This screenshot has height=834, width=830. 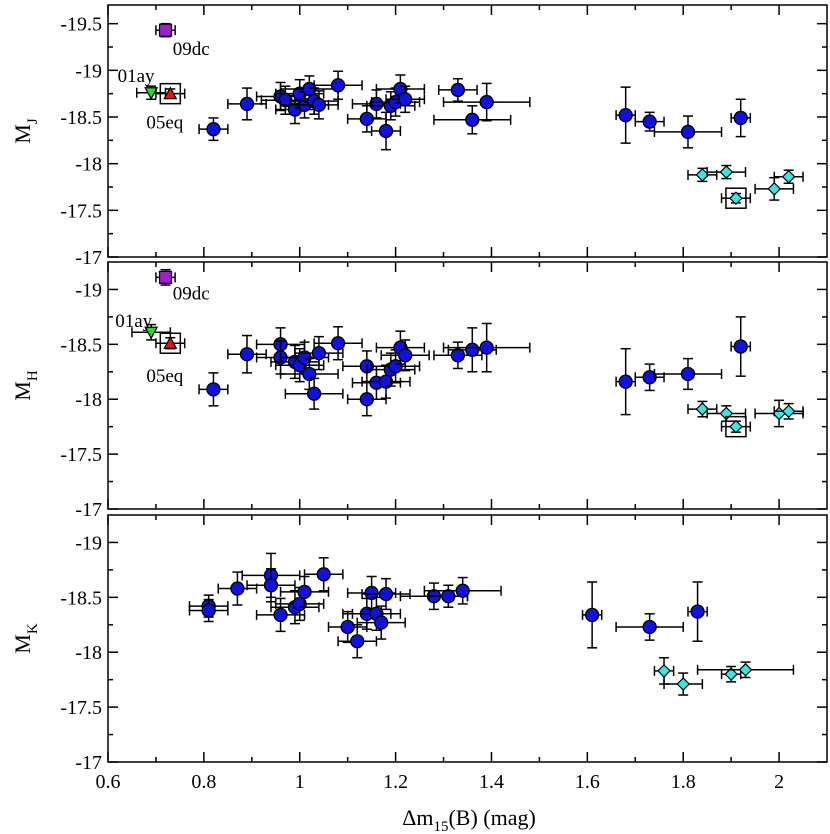 I want to click on y-tick-label: -19.5, so click(x=81, y=25).